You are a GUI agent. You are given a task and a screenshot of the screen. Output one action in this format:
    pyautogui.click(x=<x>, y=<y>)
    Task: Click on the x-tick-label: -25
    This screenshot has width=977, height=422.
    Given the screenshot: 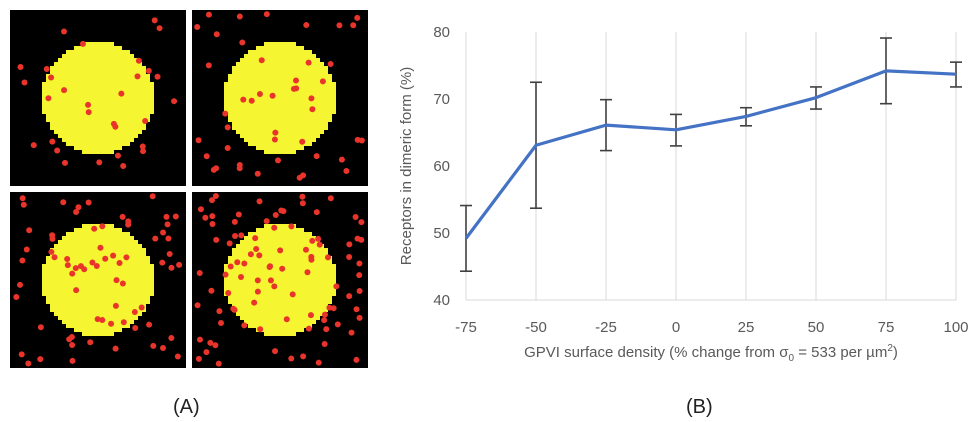 What is the action you would take?
    pyautogui.click(x=606, y=327)
    